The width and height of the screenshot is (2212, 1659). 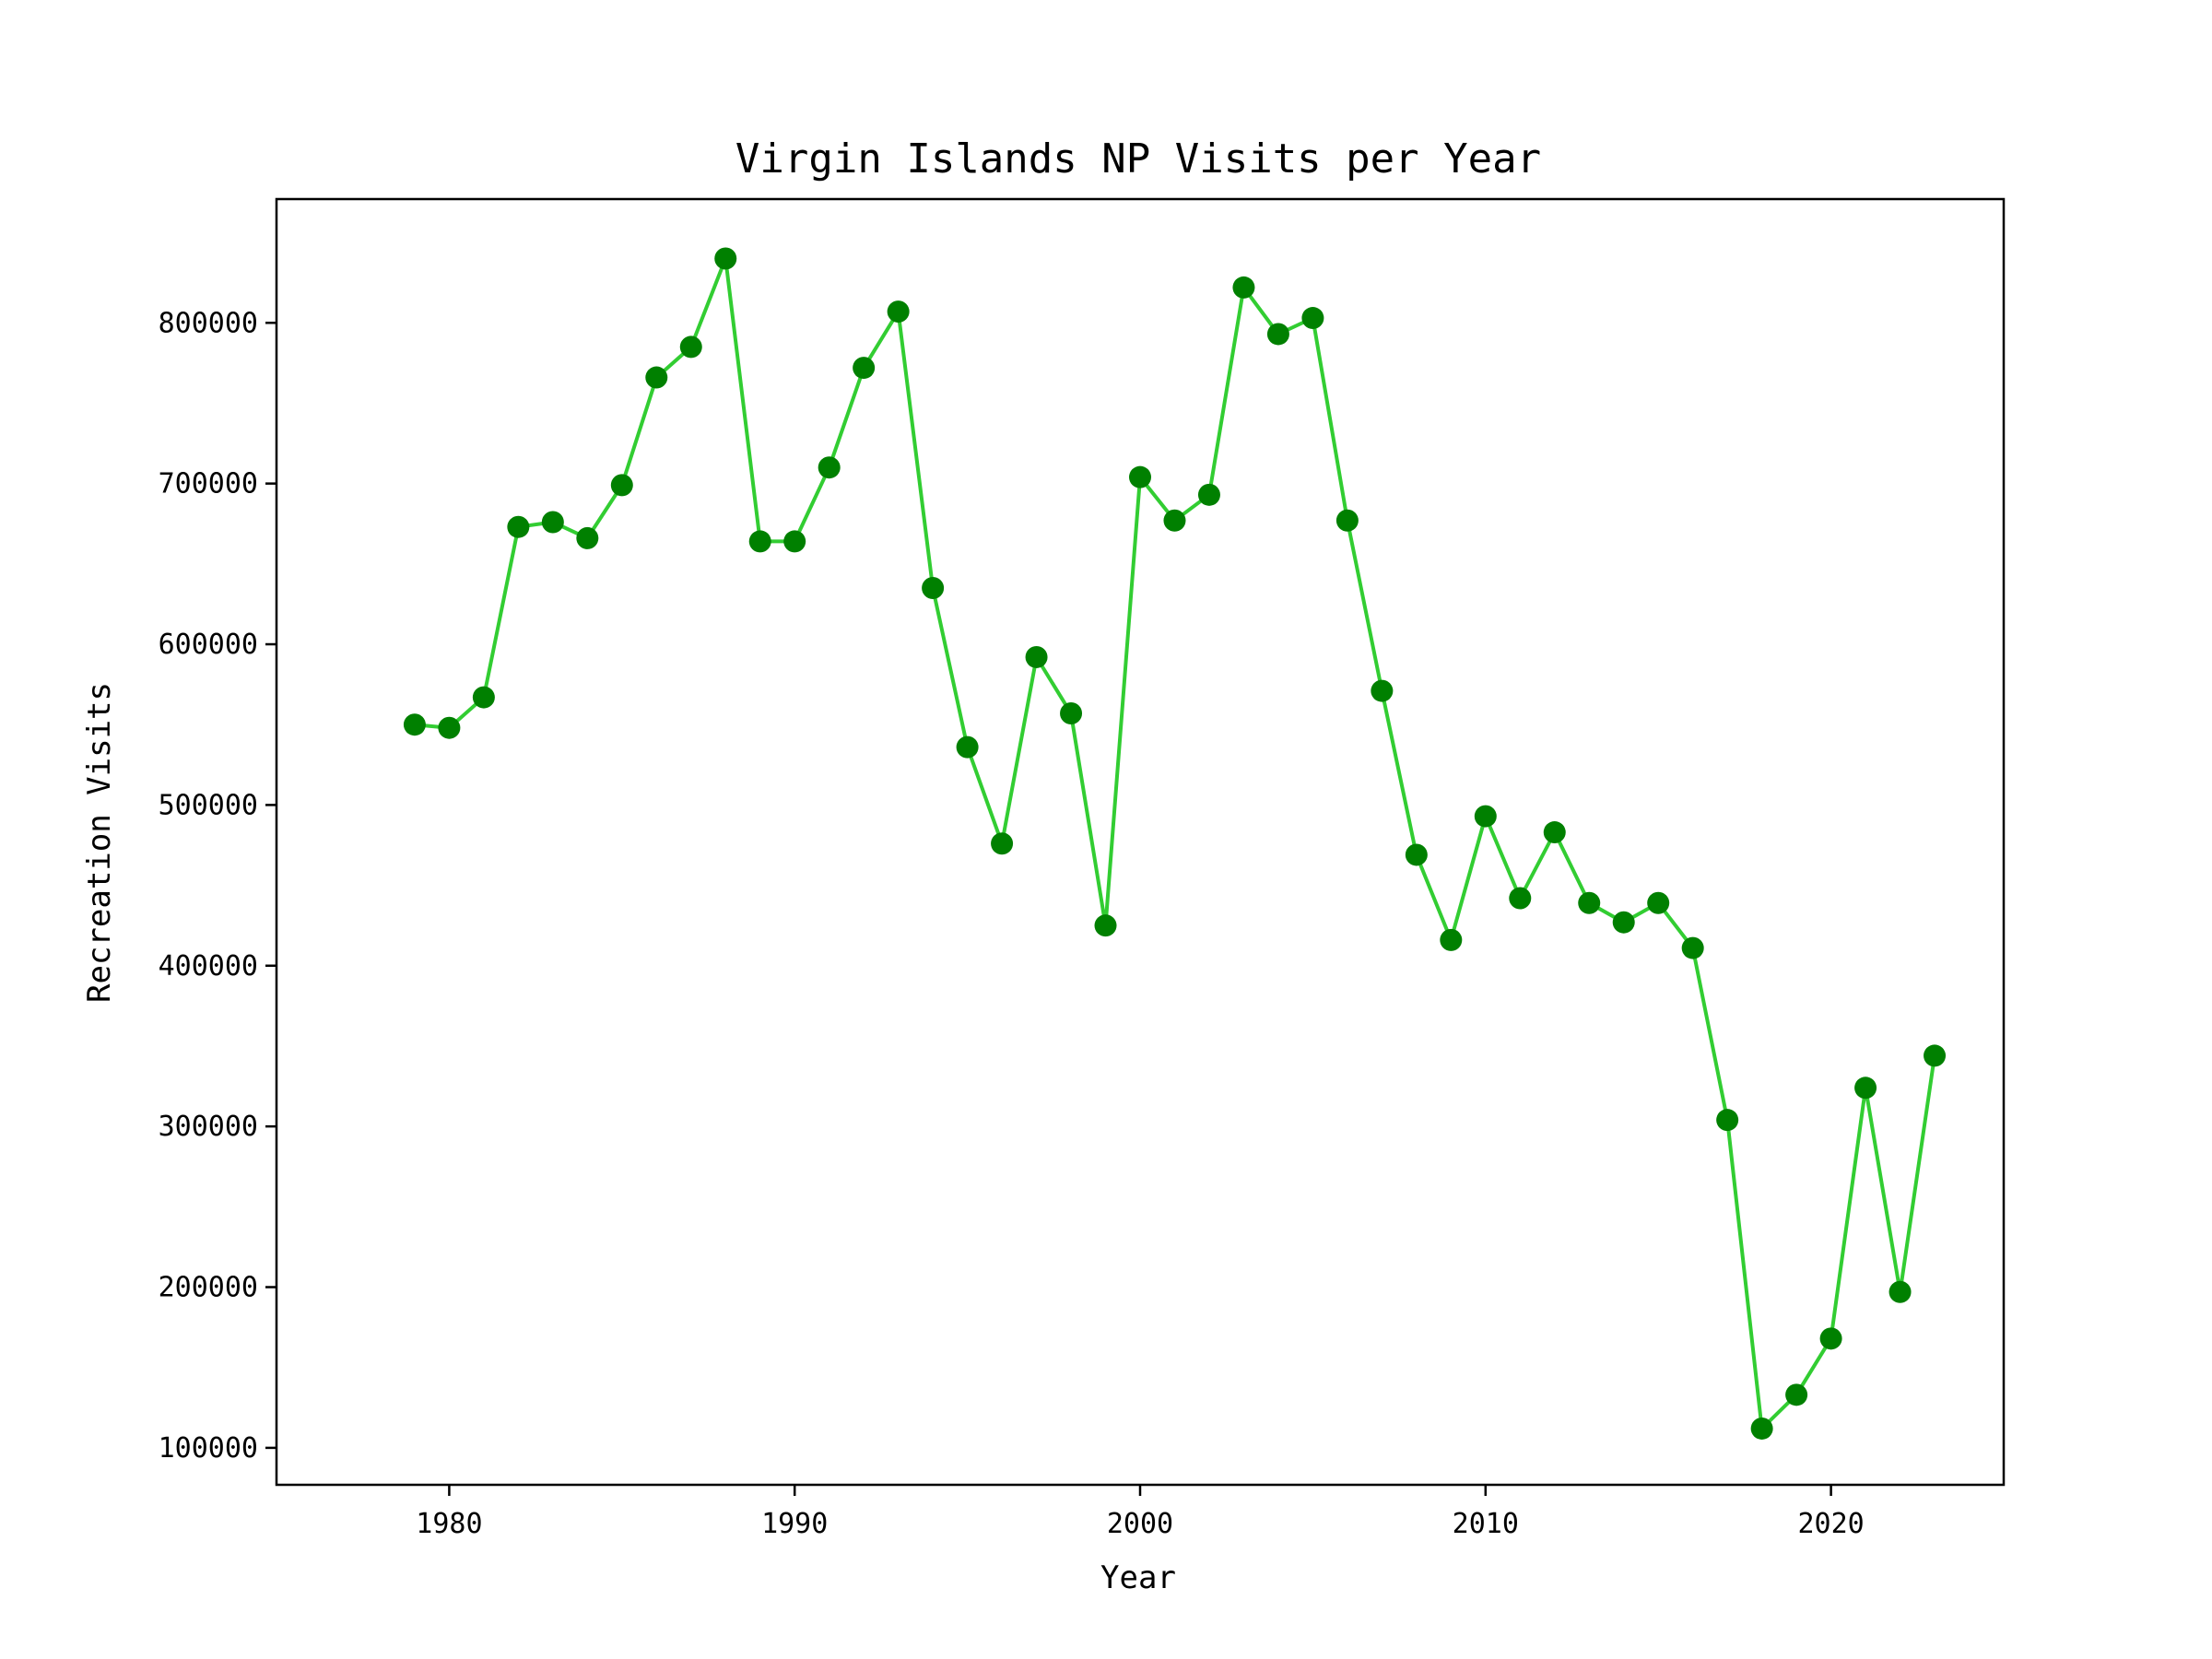 What do you see at coordinates (208, 323) in the screenshot?
I see `y-tick-label: 800000` at bounding box center [208, 323].